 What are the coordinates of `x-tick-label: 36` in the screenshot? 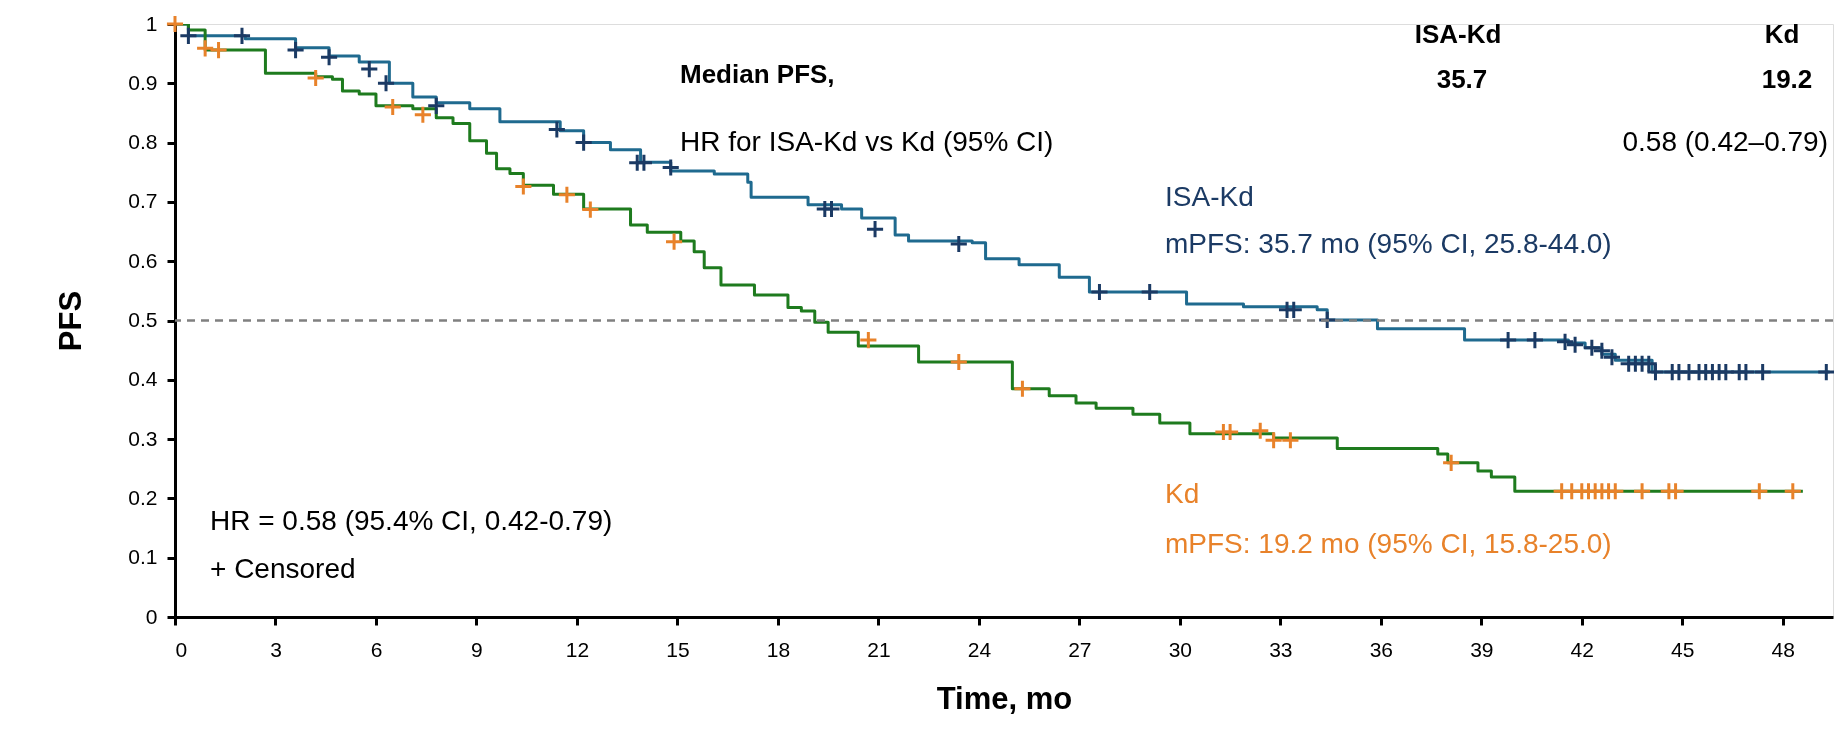 It's located at (1381, 649).